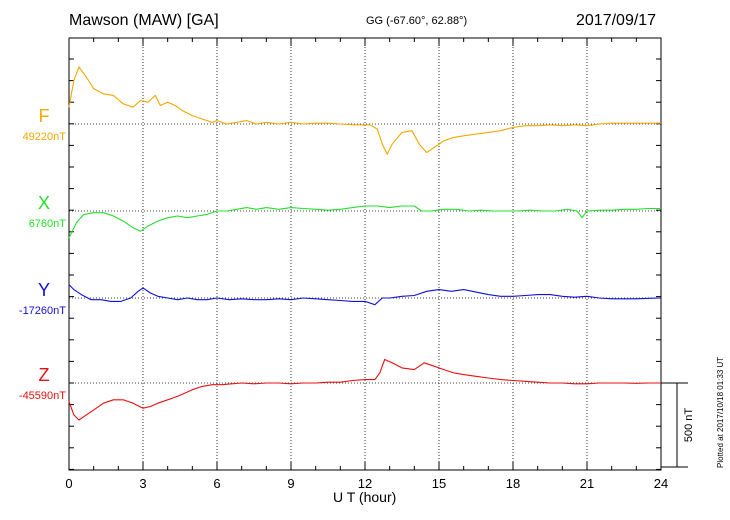  What do you see at coordinates (689, 425) in the screenshot?
I see `scale-bar-label: 500 nT` at bounding box center [689, 425].